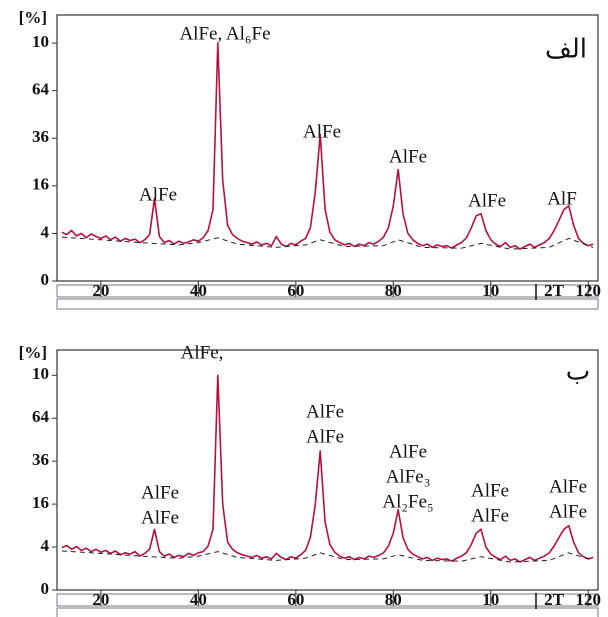 This screenshot has width=608, height=617. What do you see at coordinates (224, 33) in the screenshot?
I see `peak-label: AlFe, Al₆Fe` at bounding box center [224, 33].